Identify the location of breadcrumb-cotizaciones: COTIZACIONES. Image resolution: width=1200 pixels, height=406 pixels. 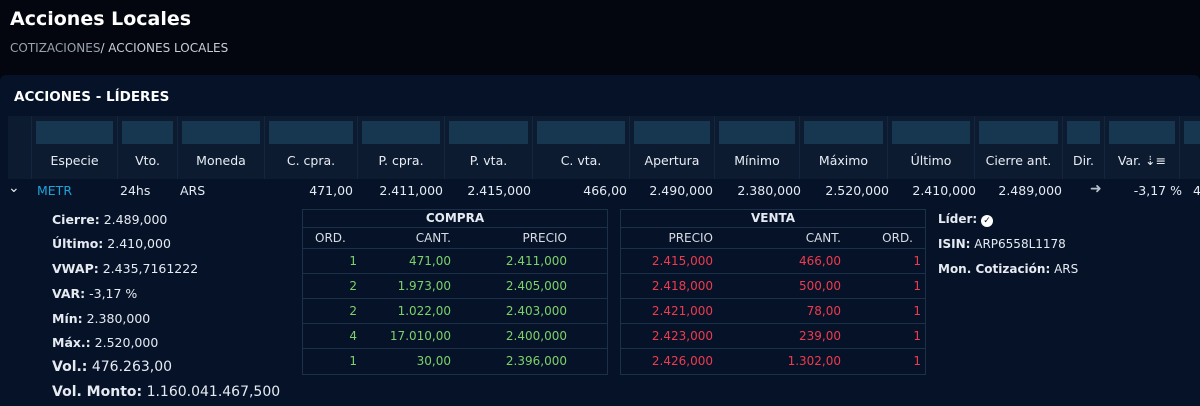
(55, 48).